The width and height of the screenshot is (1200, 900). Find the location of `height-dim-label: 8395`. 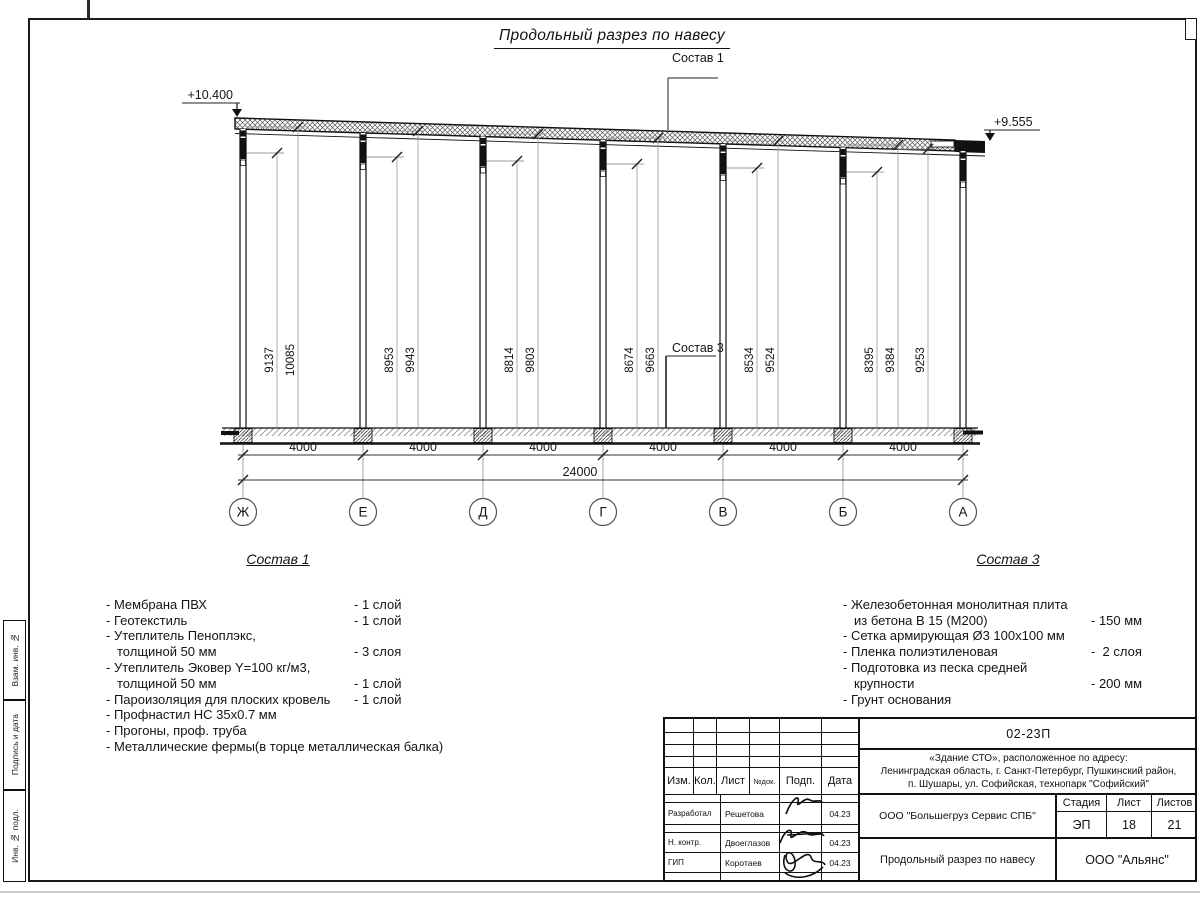

height-dim-label: 8395 is located at coordinates (870, 360).